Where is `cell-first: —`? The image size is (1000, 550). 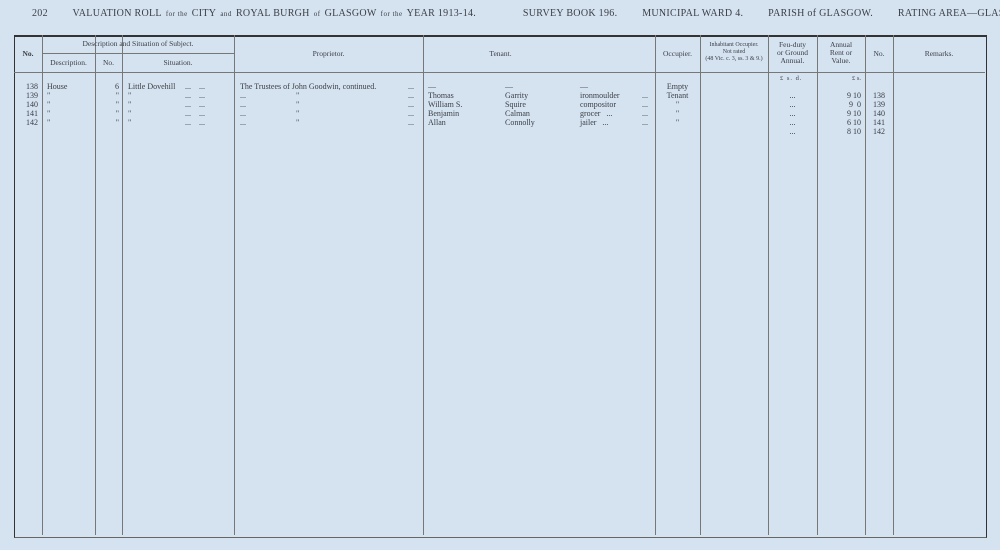
cell-first: — is located at coordinates (432, 86).